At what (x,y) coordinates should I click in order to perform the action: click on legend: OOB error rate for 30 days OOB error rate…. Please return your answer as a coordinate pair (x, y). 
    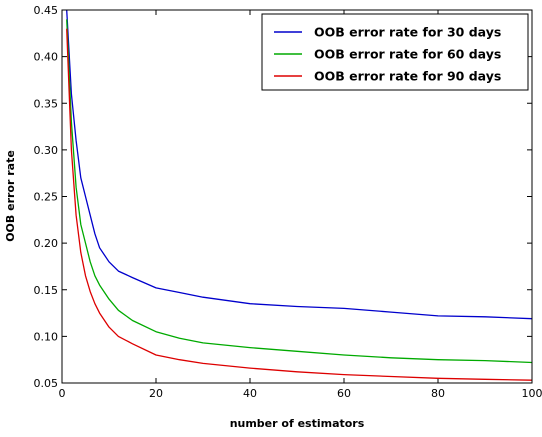
    Looking at the image, I should click on (395, 52).